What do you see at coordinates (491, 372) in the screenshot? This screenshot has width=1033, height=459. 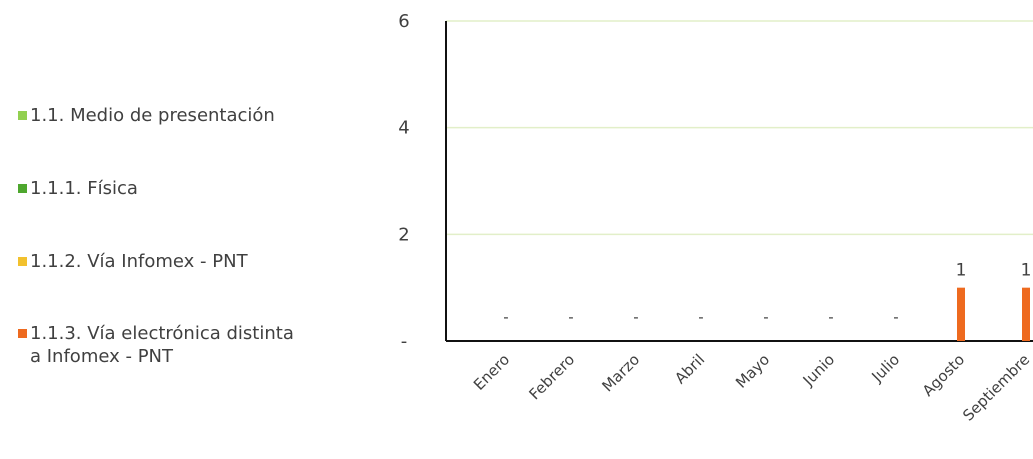 I see `x-tick-label: Enero` at bounding box center [491, 372].